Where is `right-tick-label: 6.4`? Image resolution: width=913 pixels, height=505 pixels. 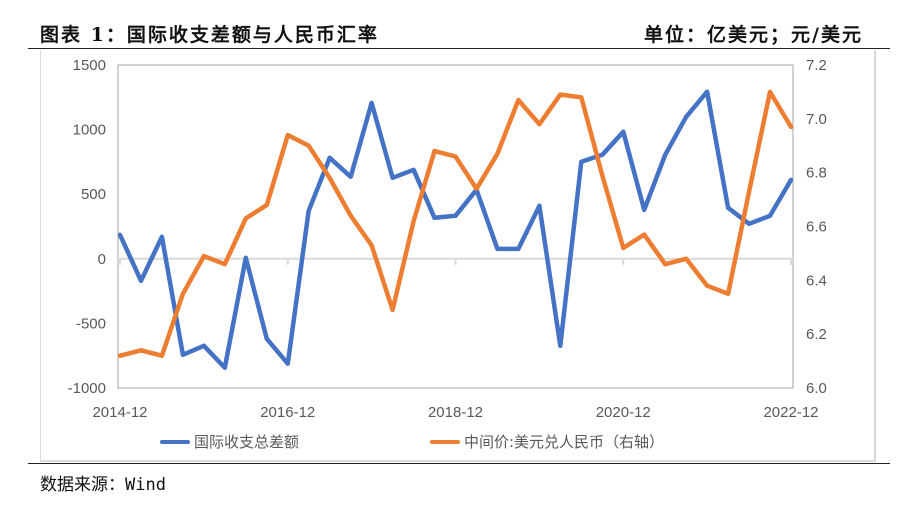
right-tick-label: 6.4 is located at coordinates (816, 280).